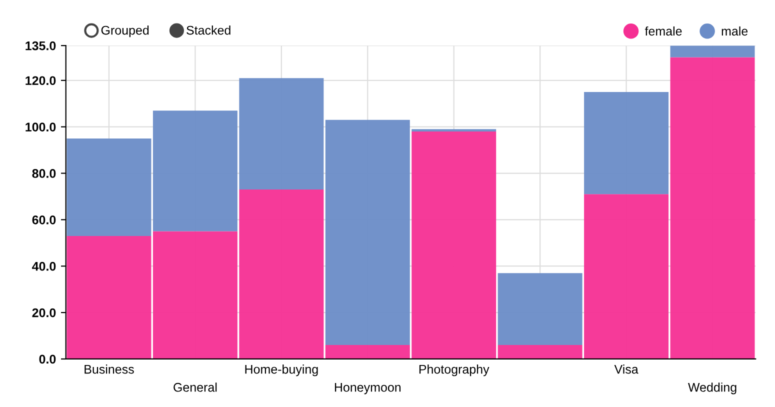  What do you see at coordinates (735, 31) in the screenshot?
I see `legend-label: male` at bounding box center [735, 31].